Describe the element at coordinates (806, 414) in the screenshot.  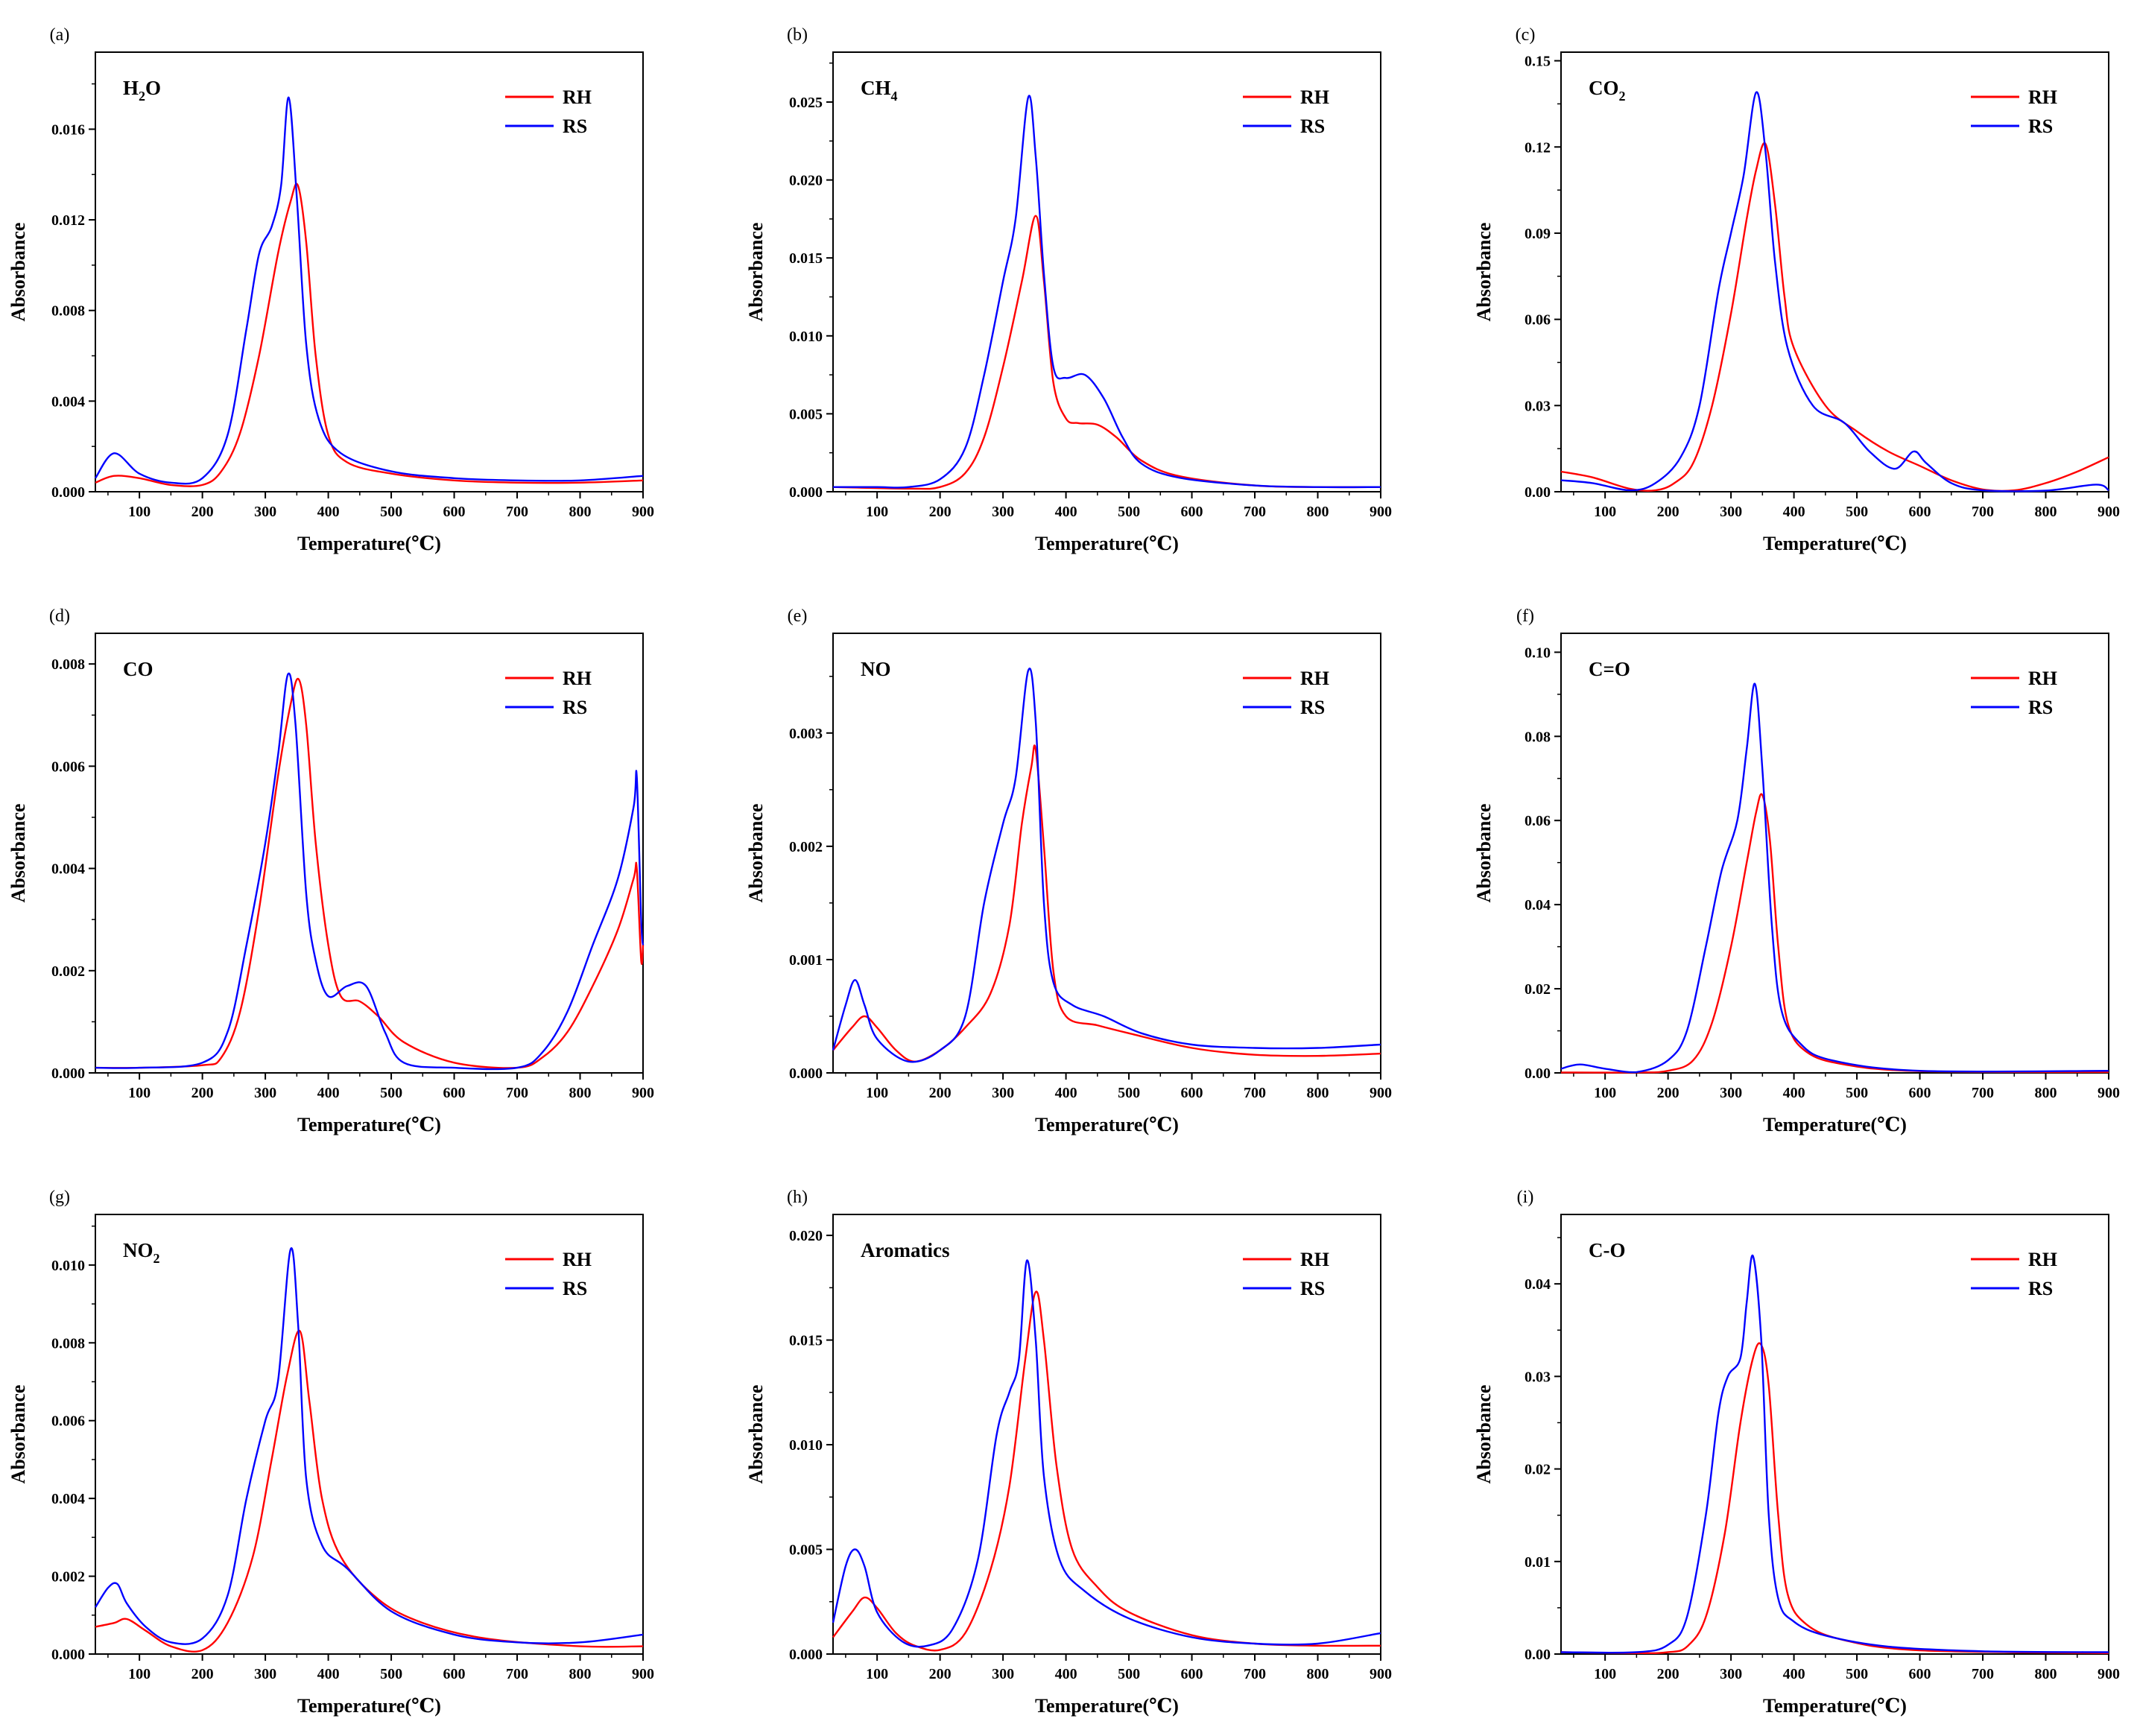
I see `y-tick-label: 0.005` at that location.